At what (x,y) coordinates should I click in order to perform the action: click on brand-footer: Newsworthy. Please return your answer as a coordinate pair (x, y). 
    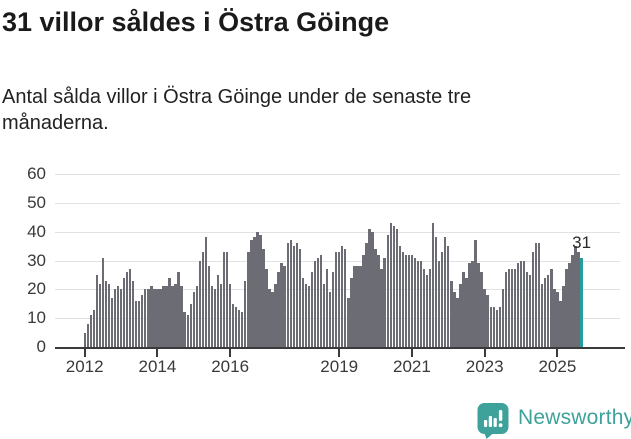
    Looking at the image, I should click on (554, 420).